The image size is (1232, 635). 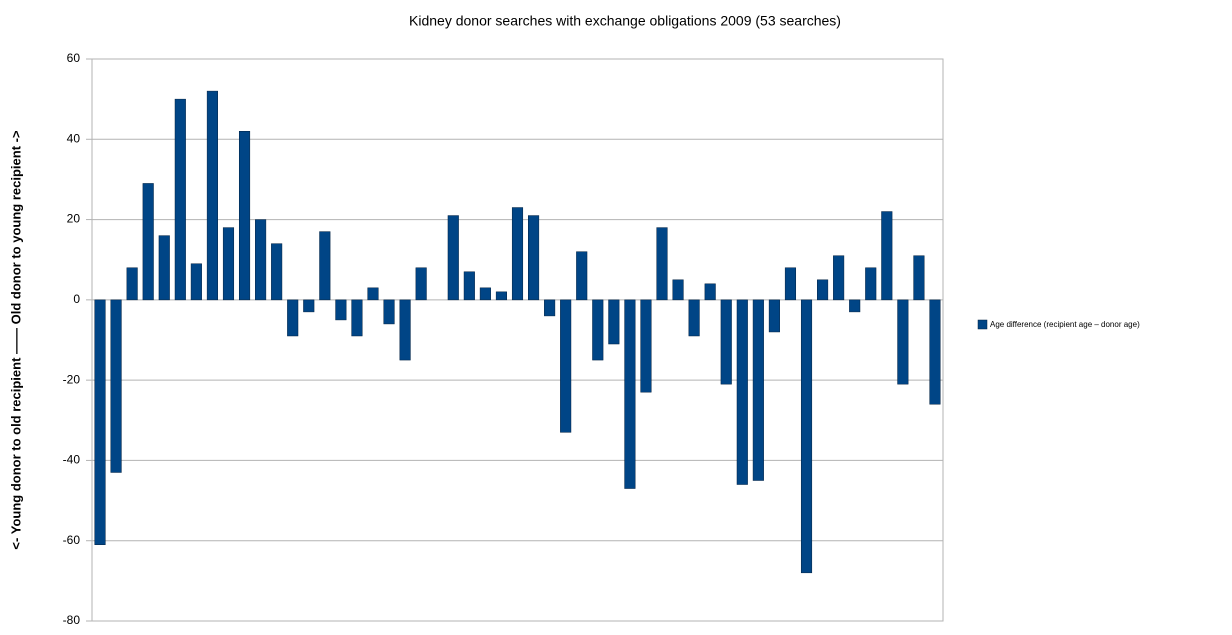 What do you see at coordinates (72, 620) in the screenshot?
I see `y-tick-label: -80` at bounding box center [72, 620].